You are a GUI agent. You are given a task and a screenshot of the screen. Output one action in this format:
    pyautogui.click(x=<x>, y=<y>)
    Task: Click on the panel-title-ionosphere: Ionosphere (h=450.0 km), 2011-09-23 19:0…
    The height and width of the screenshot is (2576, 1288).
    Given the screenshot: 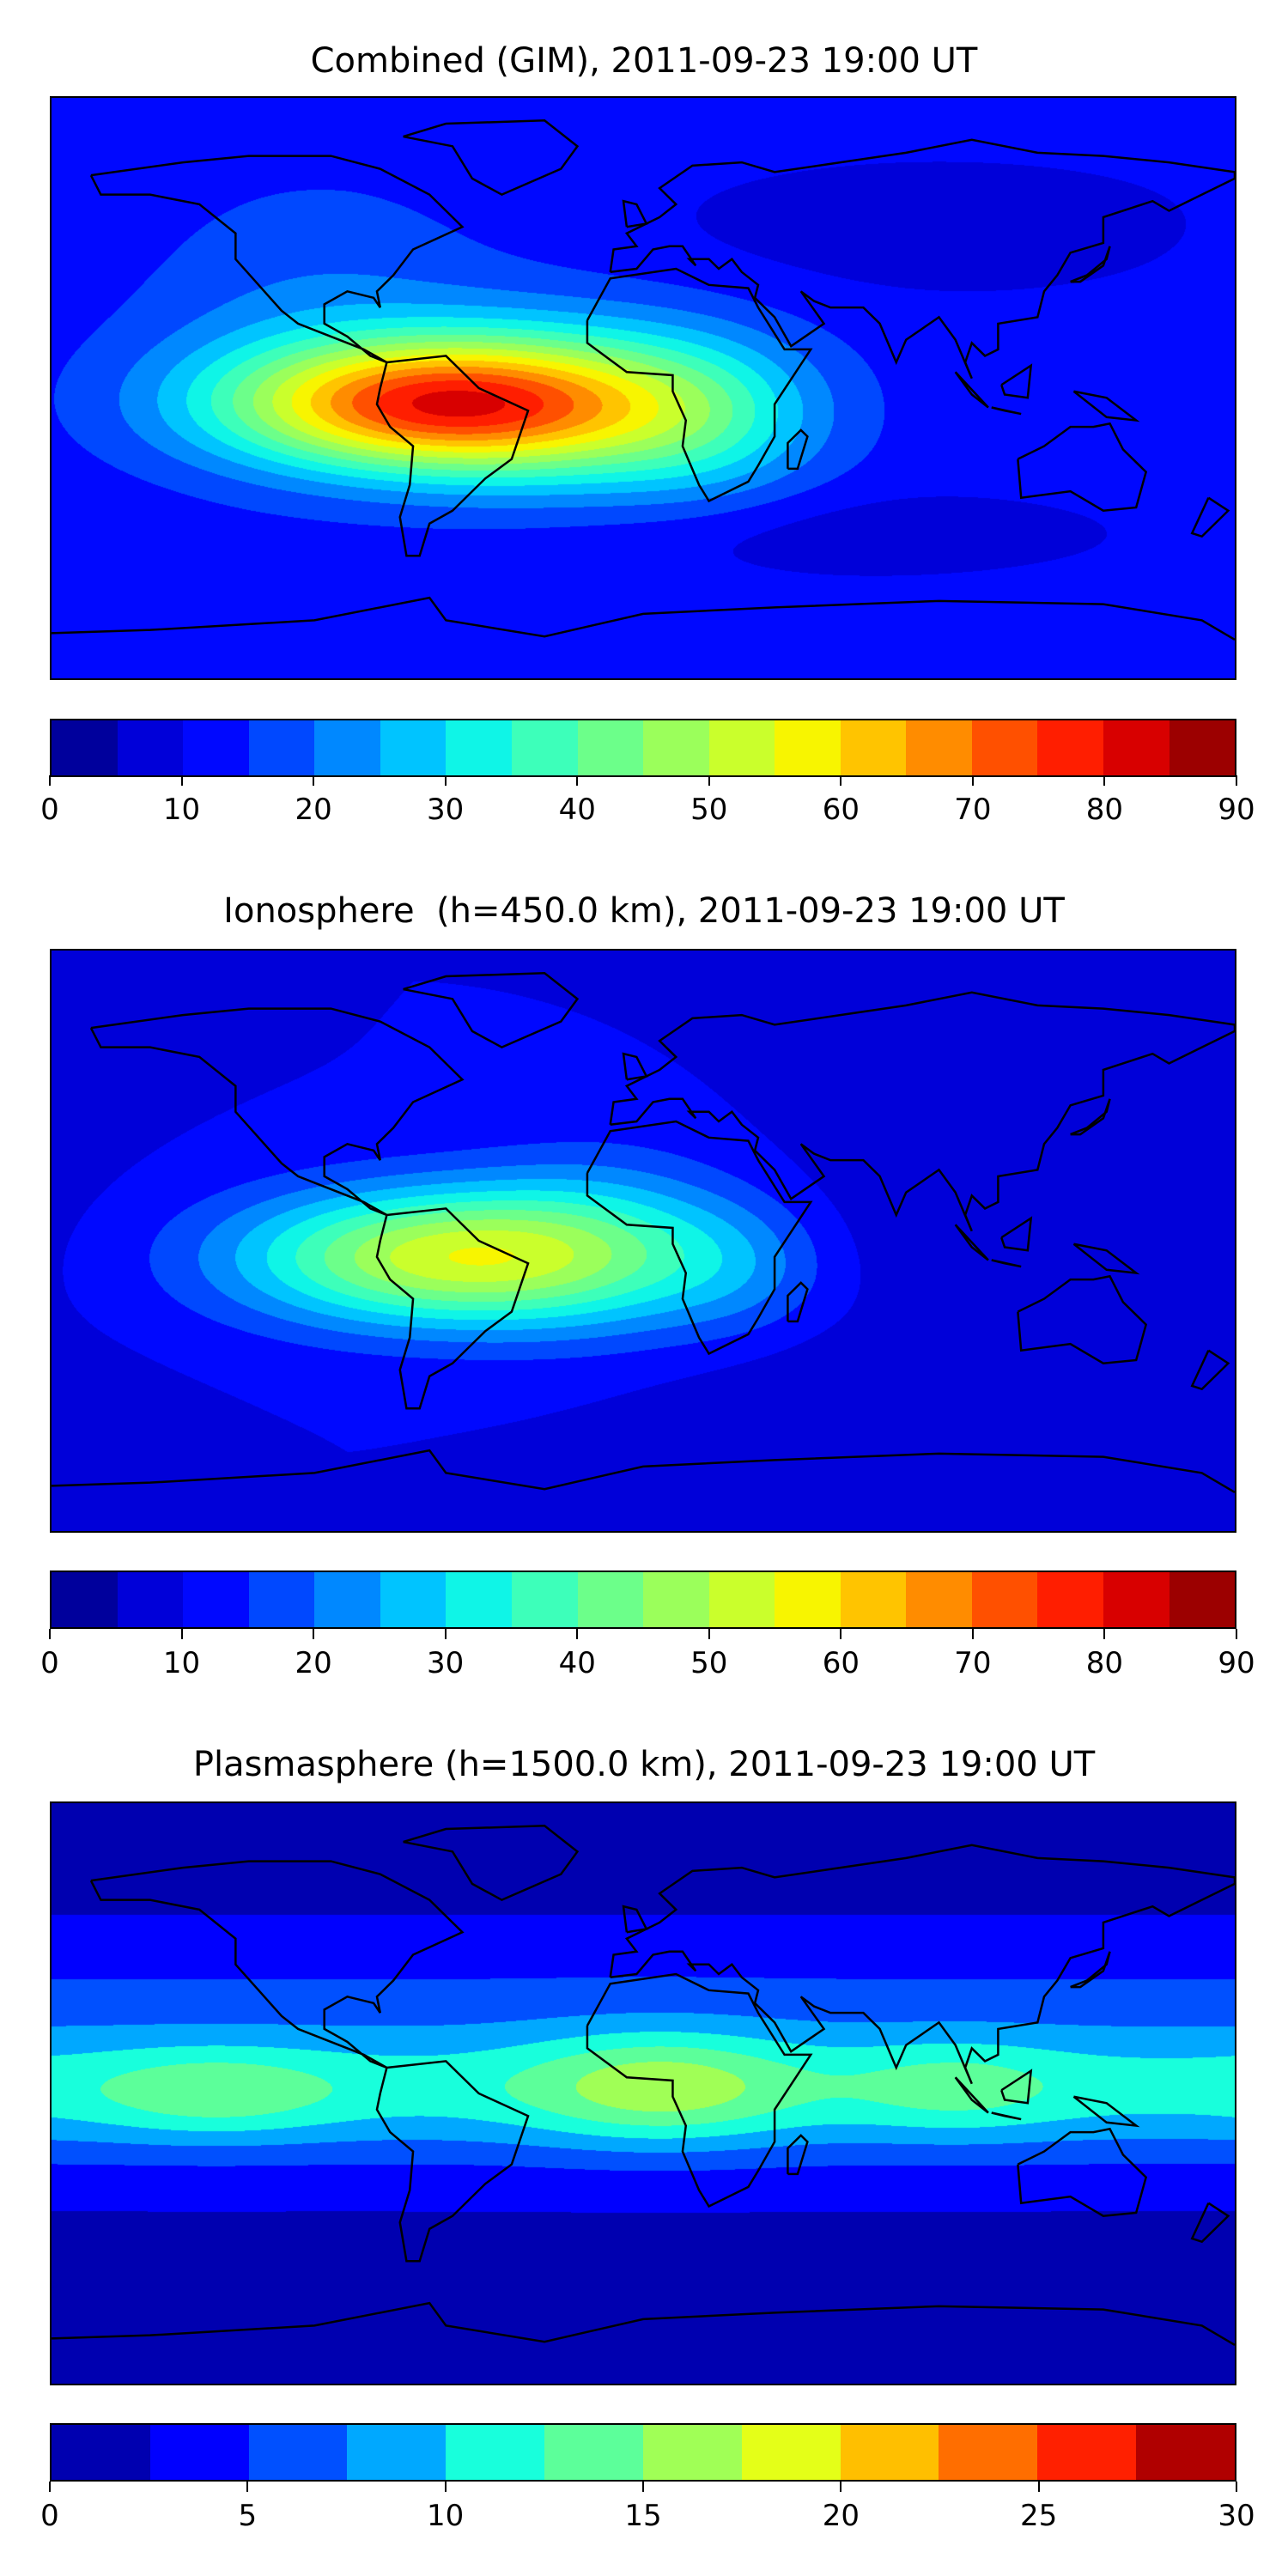 What is the action you would take?
    pyautogui.click(x=644, y=911)
    